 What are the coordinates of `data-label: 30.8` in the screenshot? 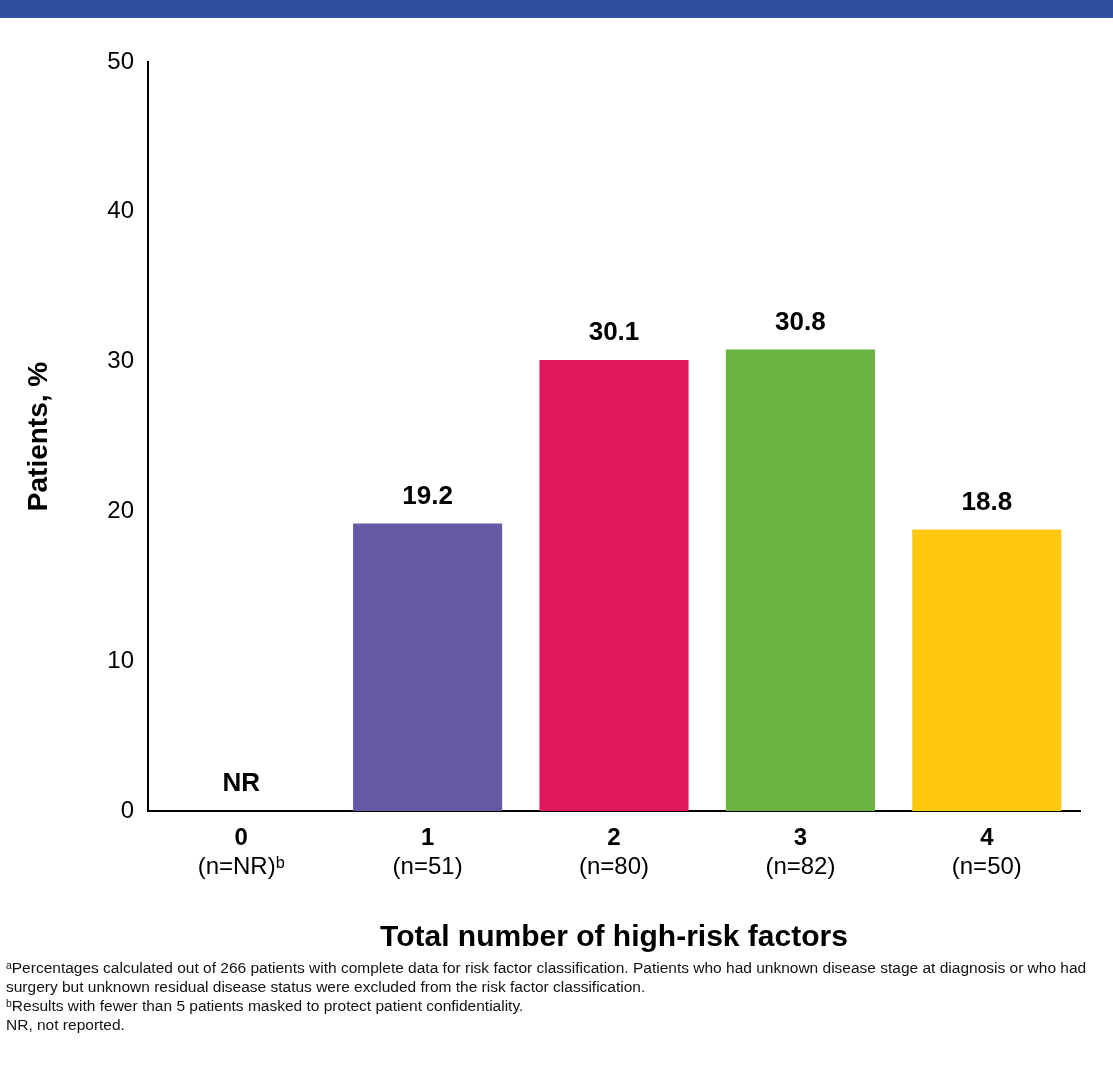 It's located at (800, 320).